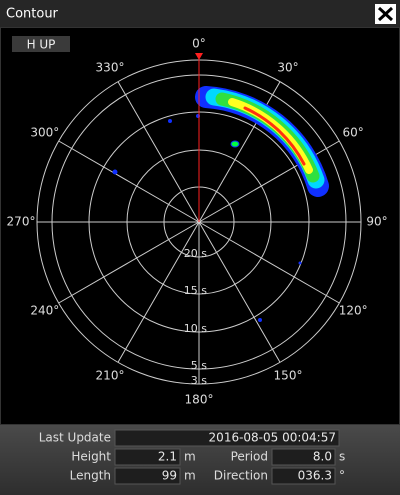 This screenshot has height=495, width=400. What do you see at coordinates (353, 133) in the screenshot?
I see `bearing-label: 60°` at bounding box center [353, 133].